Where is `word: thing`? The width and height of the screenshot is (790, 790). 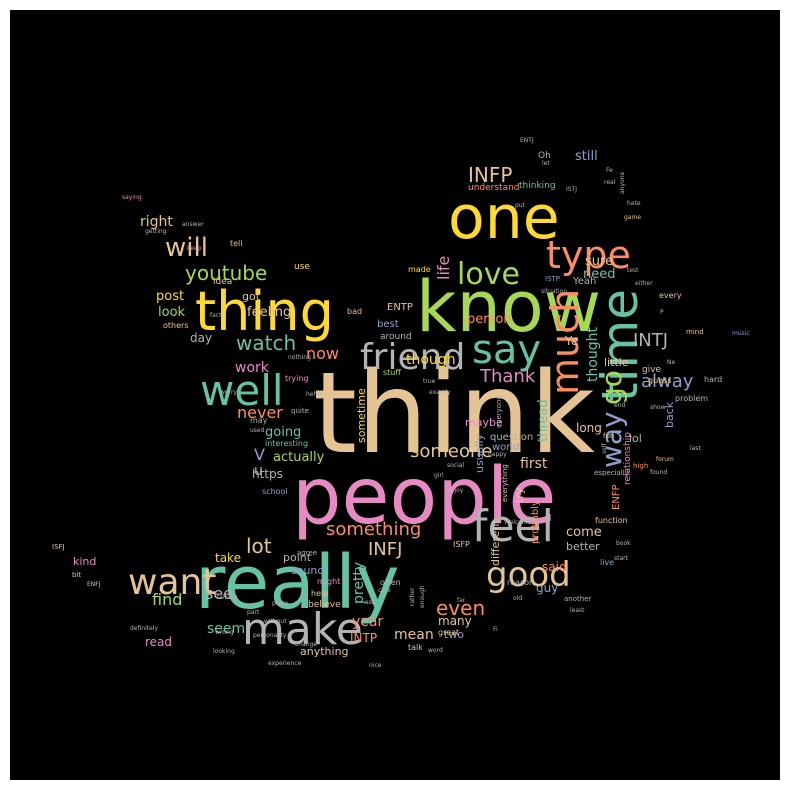
word: thing is located at coordinates (264, 311).